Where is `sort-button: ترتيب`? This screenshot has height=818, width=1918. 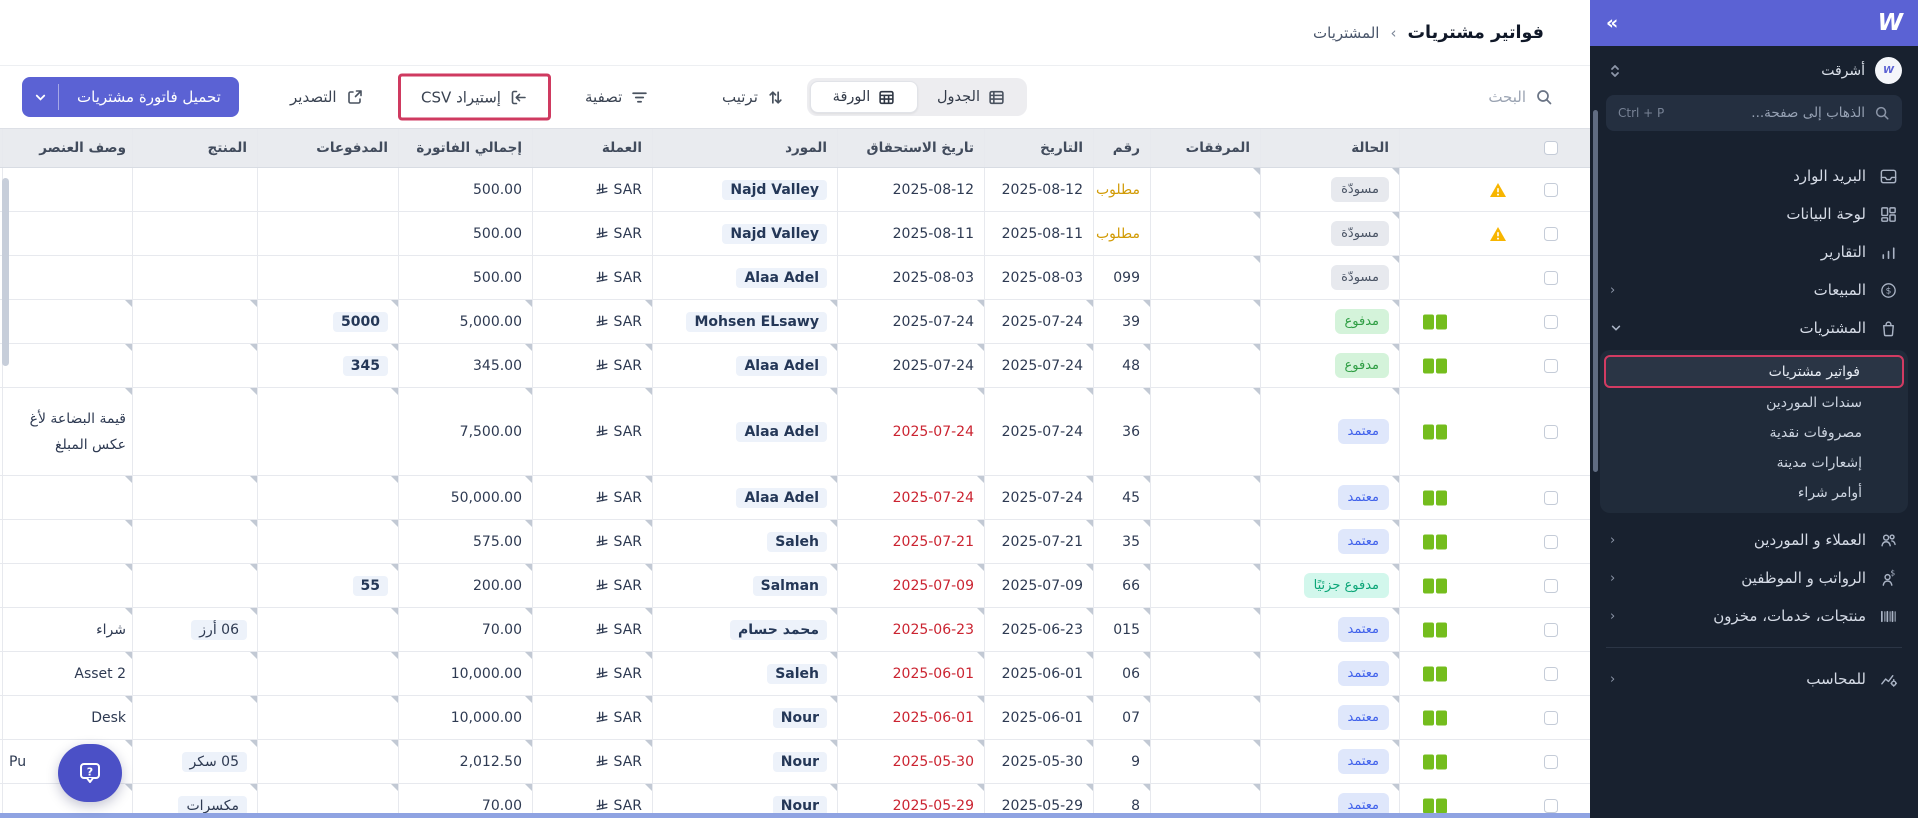
sort-button: ترتيب is located at coordinates (753, 97).